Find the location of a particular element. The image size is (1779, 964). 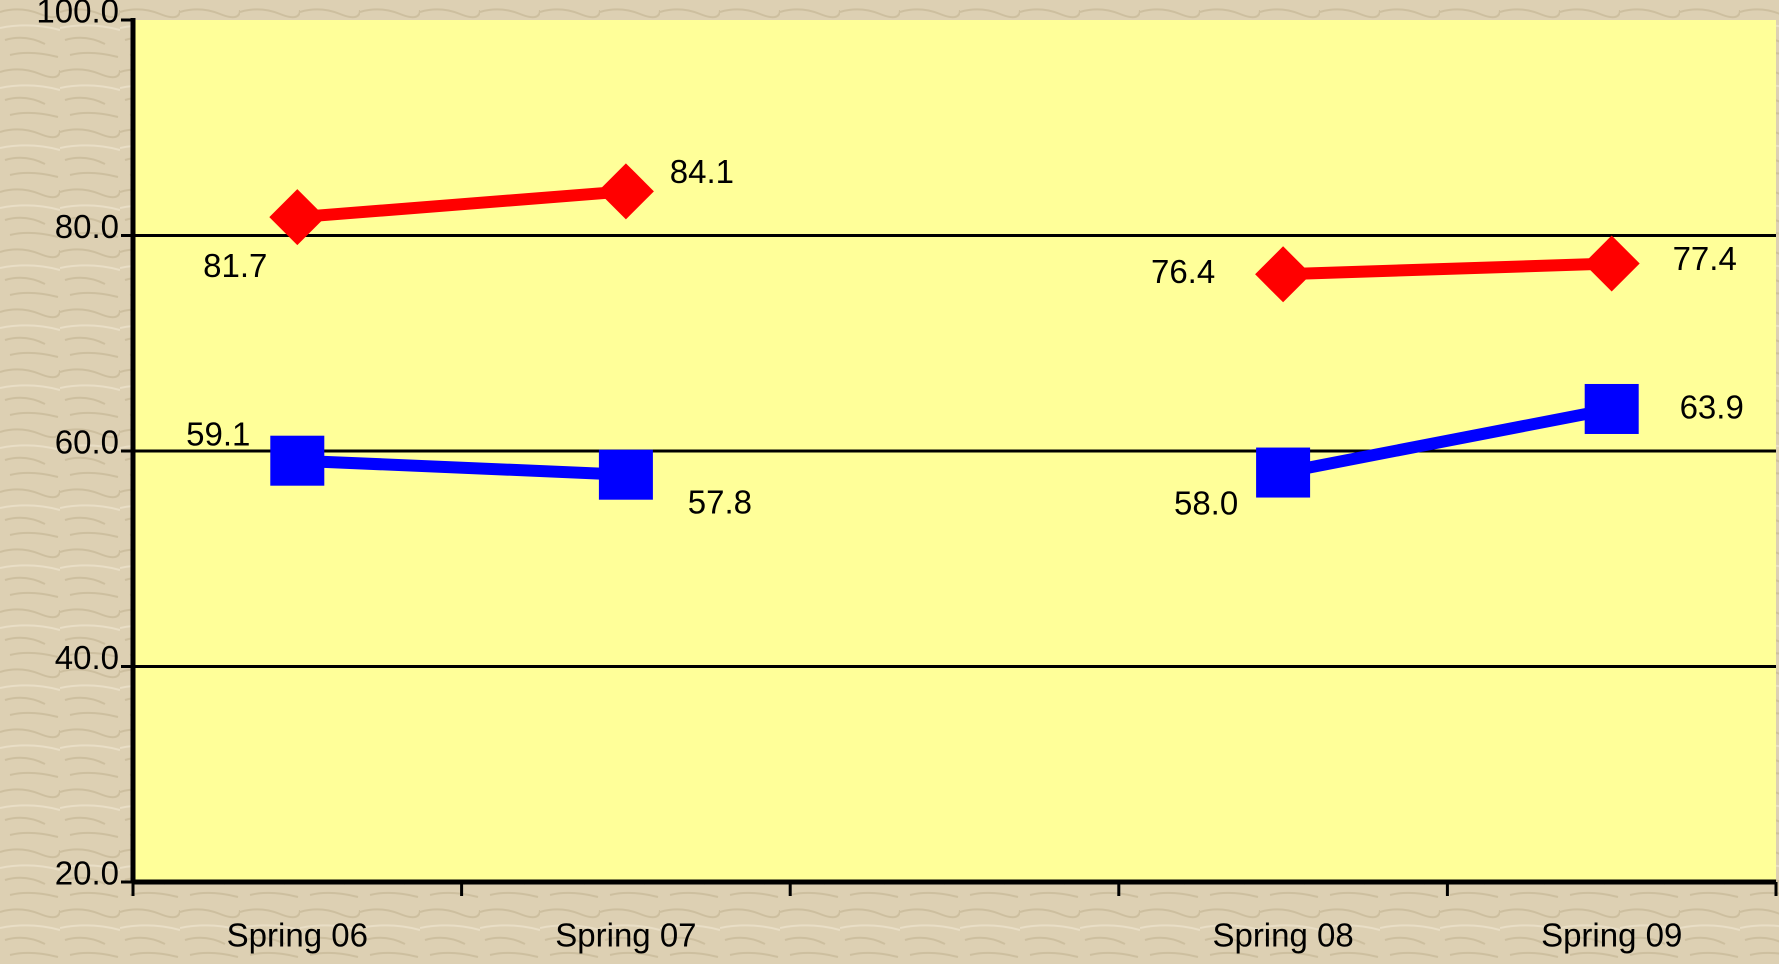

x-tick-label: Spring 09 is located at coordinates (1611, 935).